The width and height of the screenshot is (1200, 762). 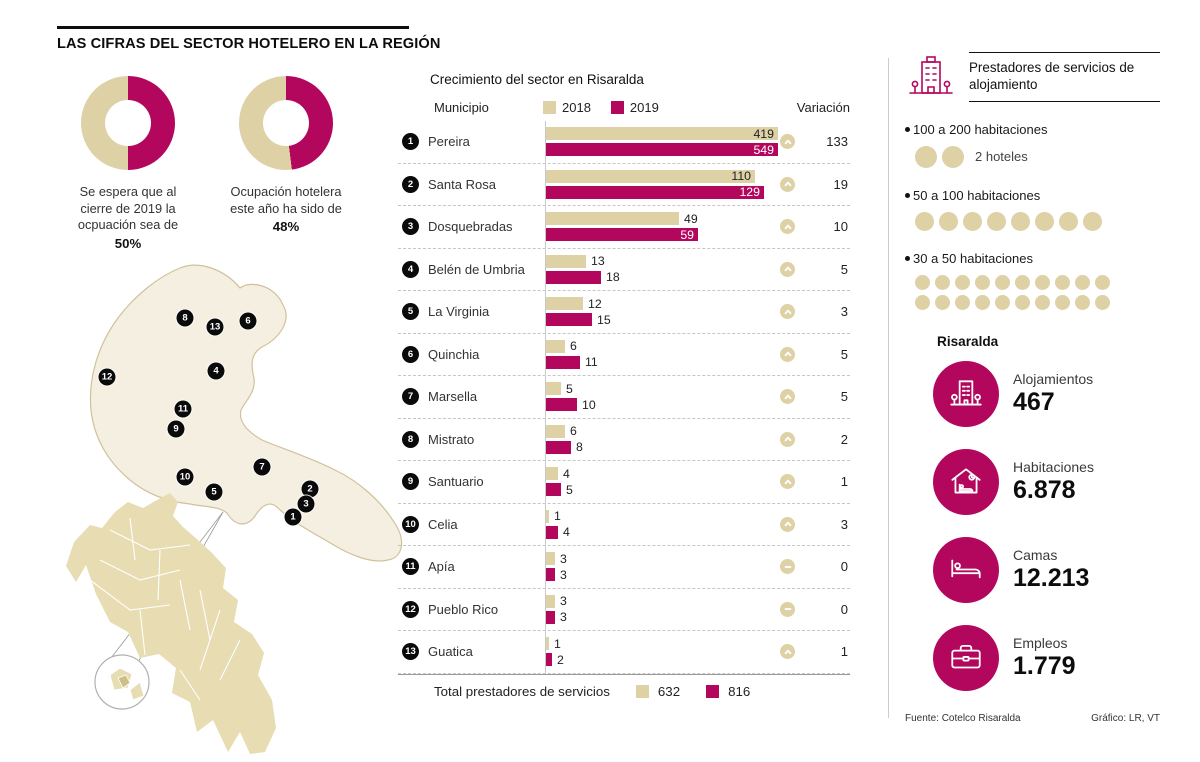 I want to click on map-marker: 9, so click(x=176, y=429).